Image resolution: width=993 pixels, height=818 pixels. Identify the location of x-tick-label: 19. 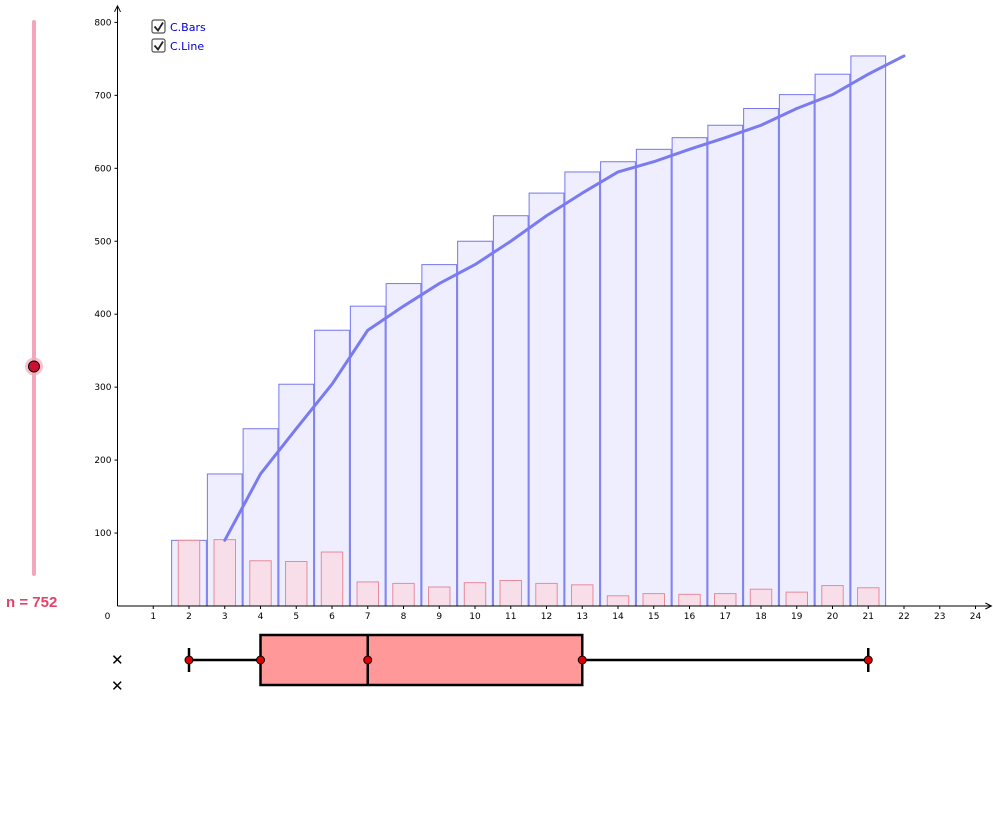
(797, 617).